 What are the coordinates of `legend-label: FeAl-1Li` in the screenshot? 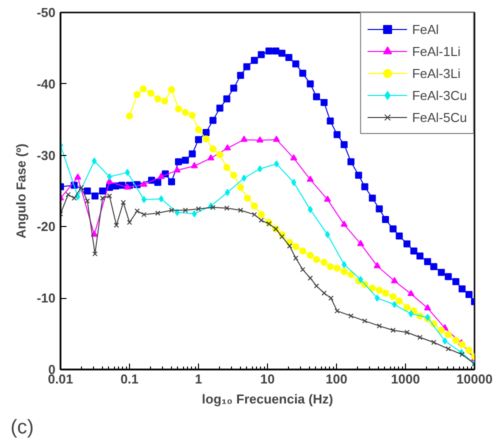 It's located at (436, 51).